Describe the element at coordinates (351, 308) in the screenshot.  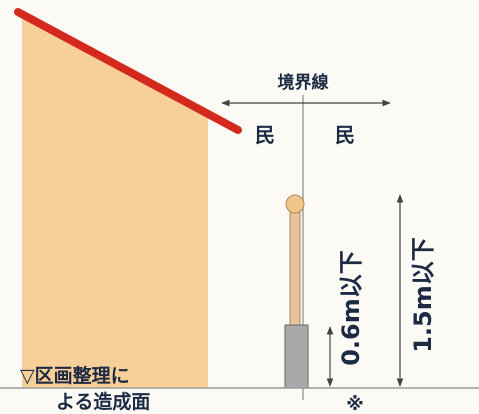
I see `low-limit-label: 0.6m以下` at that location.